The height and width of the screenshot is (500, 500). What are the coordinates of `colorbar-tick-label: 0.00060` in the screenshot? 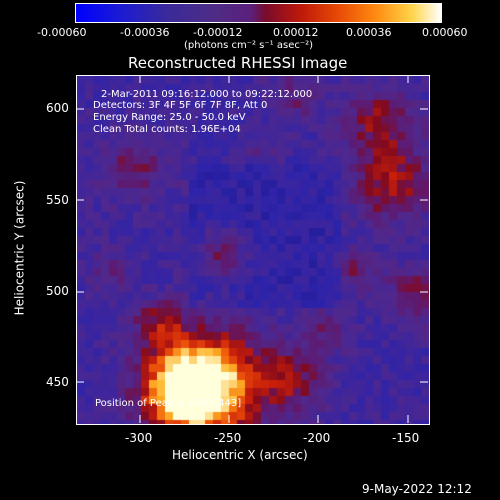 It's located at (445, 32).